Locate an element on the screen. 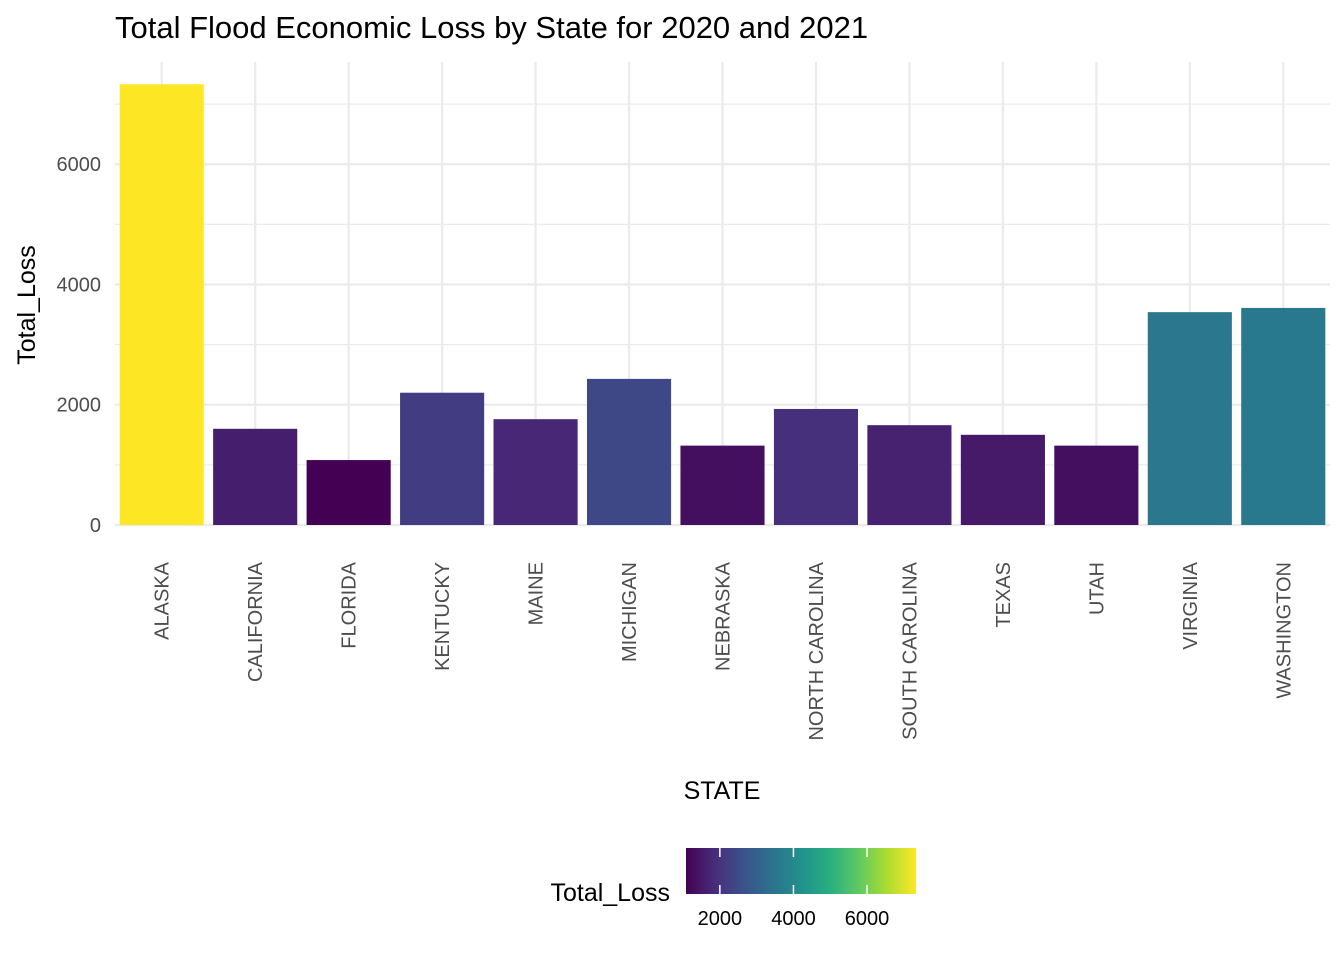 The image size is (1344, 960). legend-tick-label: 6000 is located at coordinates (867, 919).